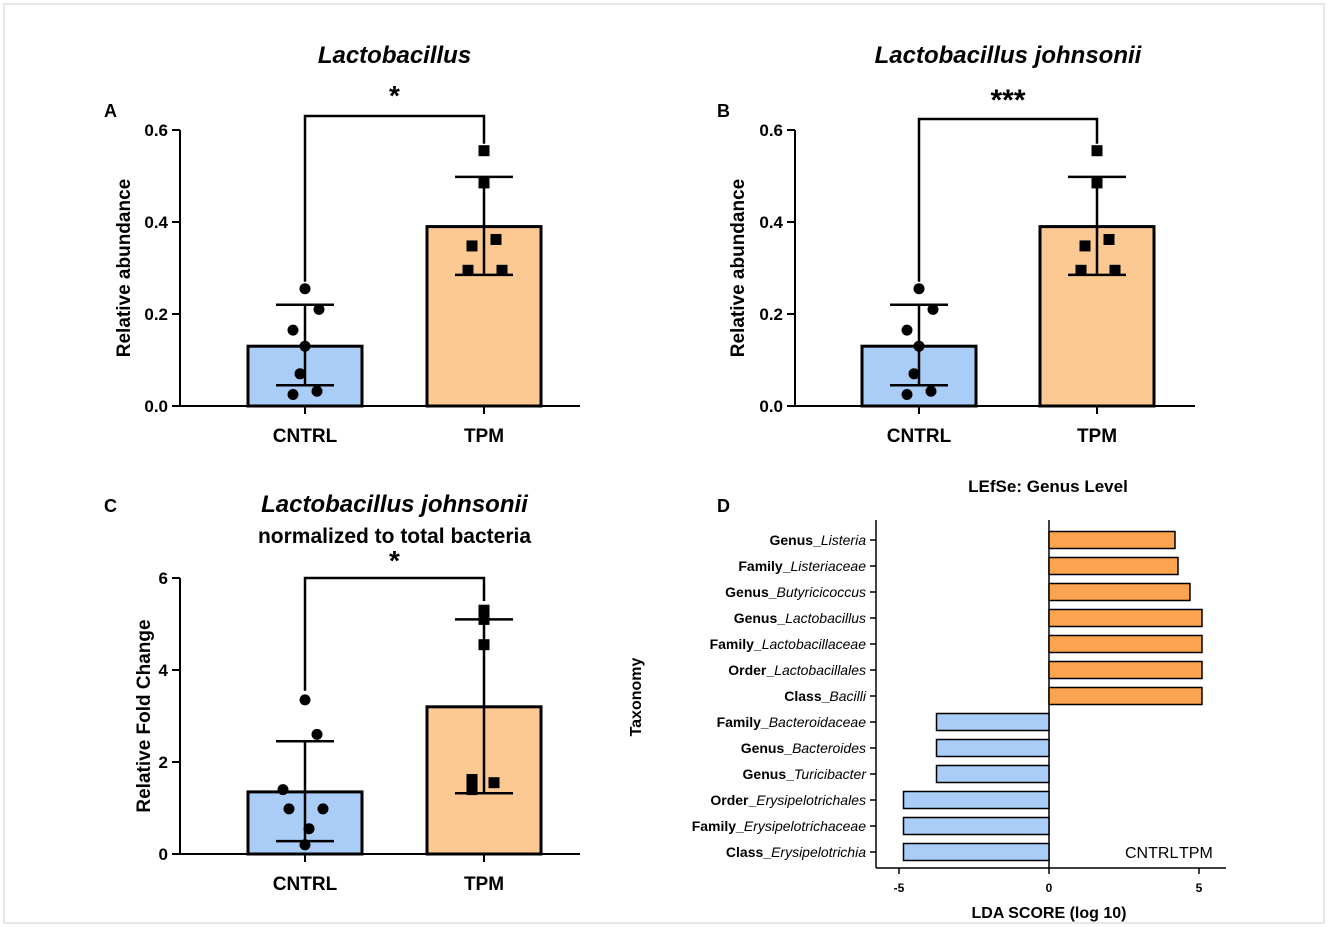 The image size is (1328, 927). What do you see at coordinates (829, 748) in the screenshot?
I see `taxon-name: Bacteroides` at bounding box center [829, 748].